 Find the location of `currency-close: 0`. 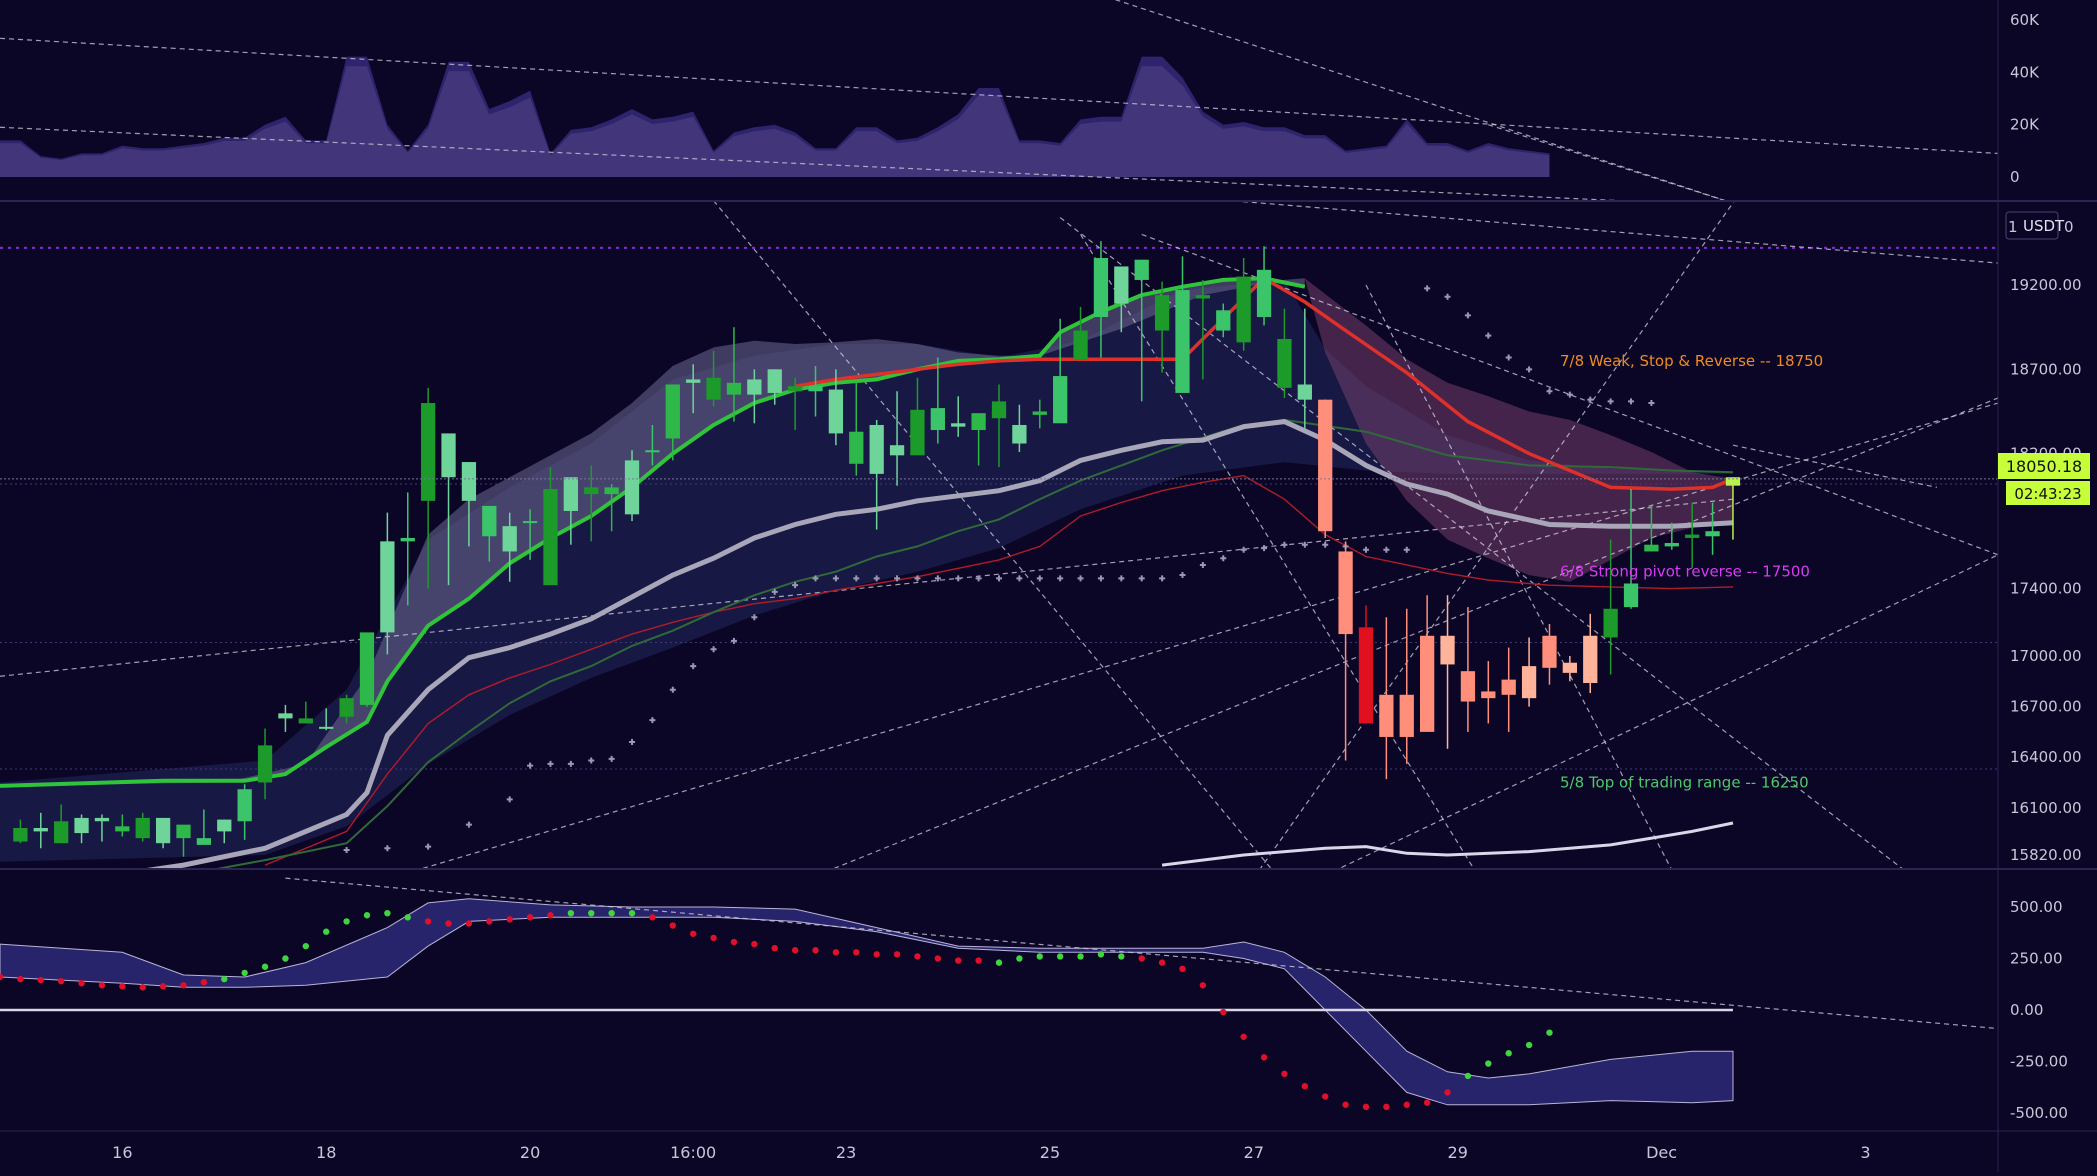

currency-close: 0 is located at coordinates (2069, 227).